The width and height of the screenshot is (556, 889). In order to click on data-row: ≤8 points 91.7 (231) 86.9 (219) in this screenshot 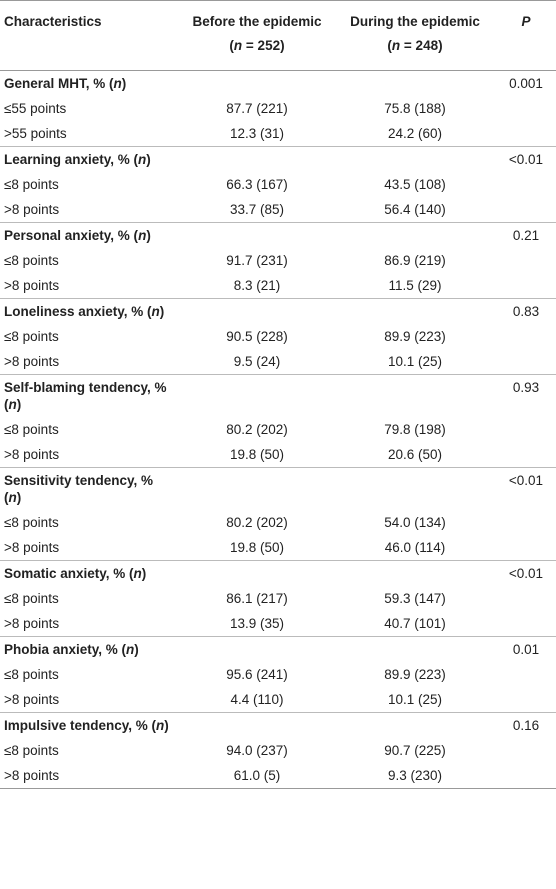, I will do `click(278, 260)`.